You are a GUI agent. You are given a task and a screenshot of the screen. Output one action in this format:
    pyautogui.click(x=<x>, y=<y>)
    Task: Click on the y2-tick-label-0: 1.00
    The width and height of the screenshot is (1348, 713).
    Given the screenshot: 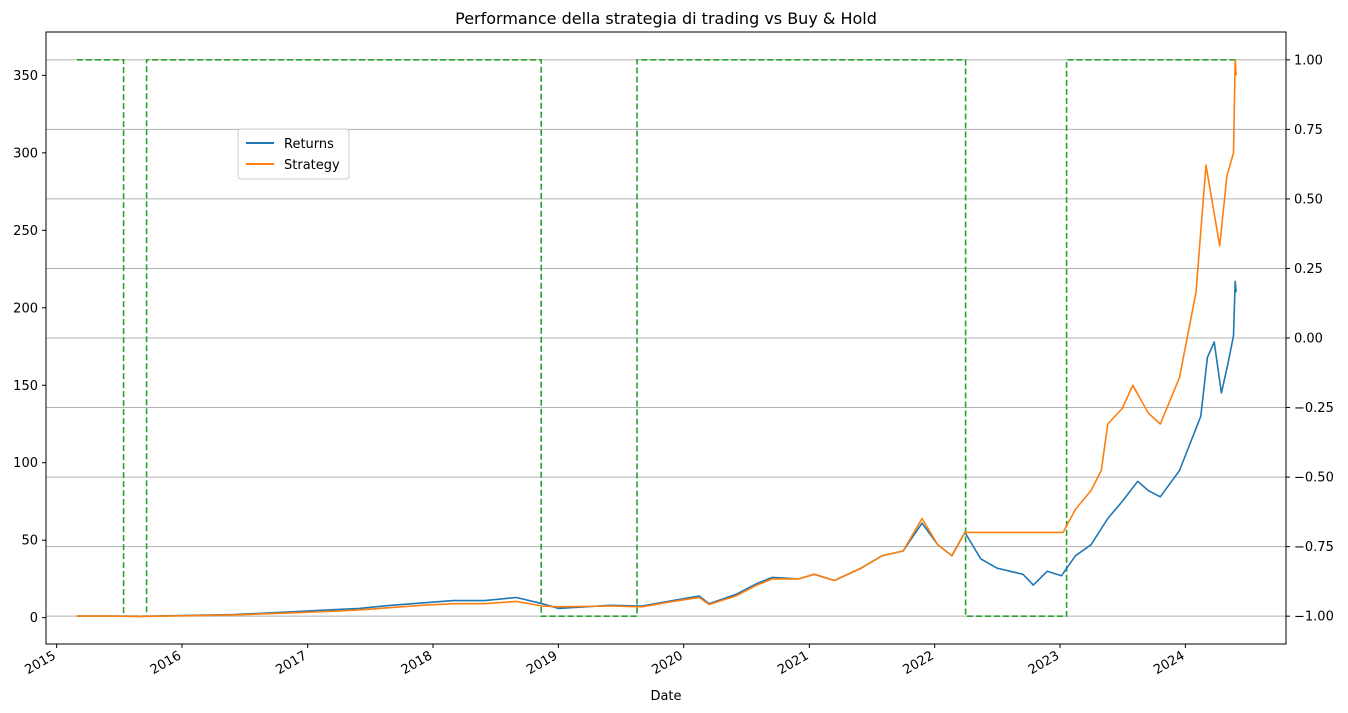 What is the action you would take?
    pyautogui.click(x=1308, y=60)
    